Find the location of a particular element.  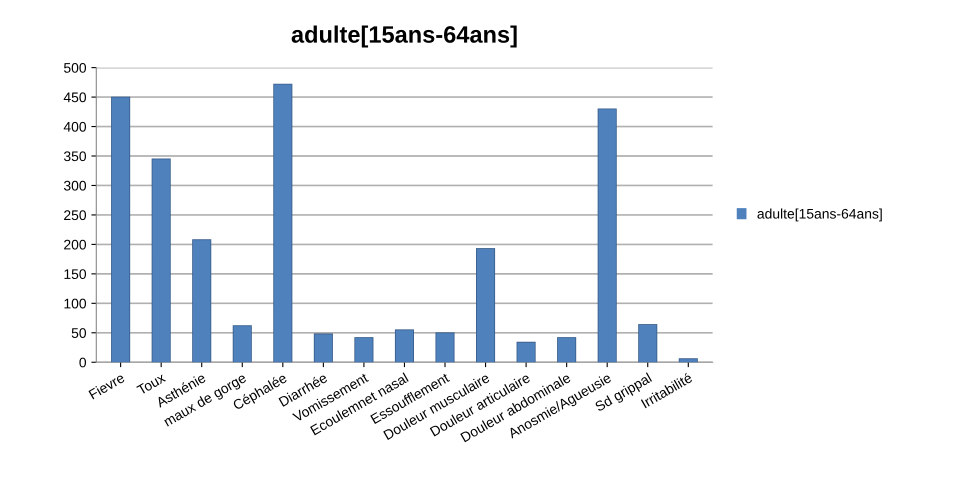

y-tick-label: 350 is located at coordinates (75, 156).